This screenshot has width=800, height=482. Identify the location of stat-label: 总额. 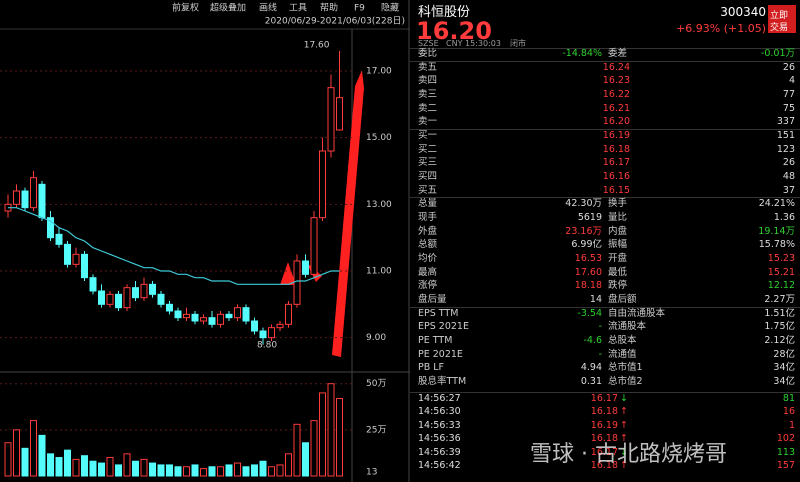
(428, 245).